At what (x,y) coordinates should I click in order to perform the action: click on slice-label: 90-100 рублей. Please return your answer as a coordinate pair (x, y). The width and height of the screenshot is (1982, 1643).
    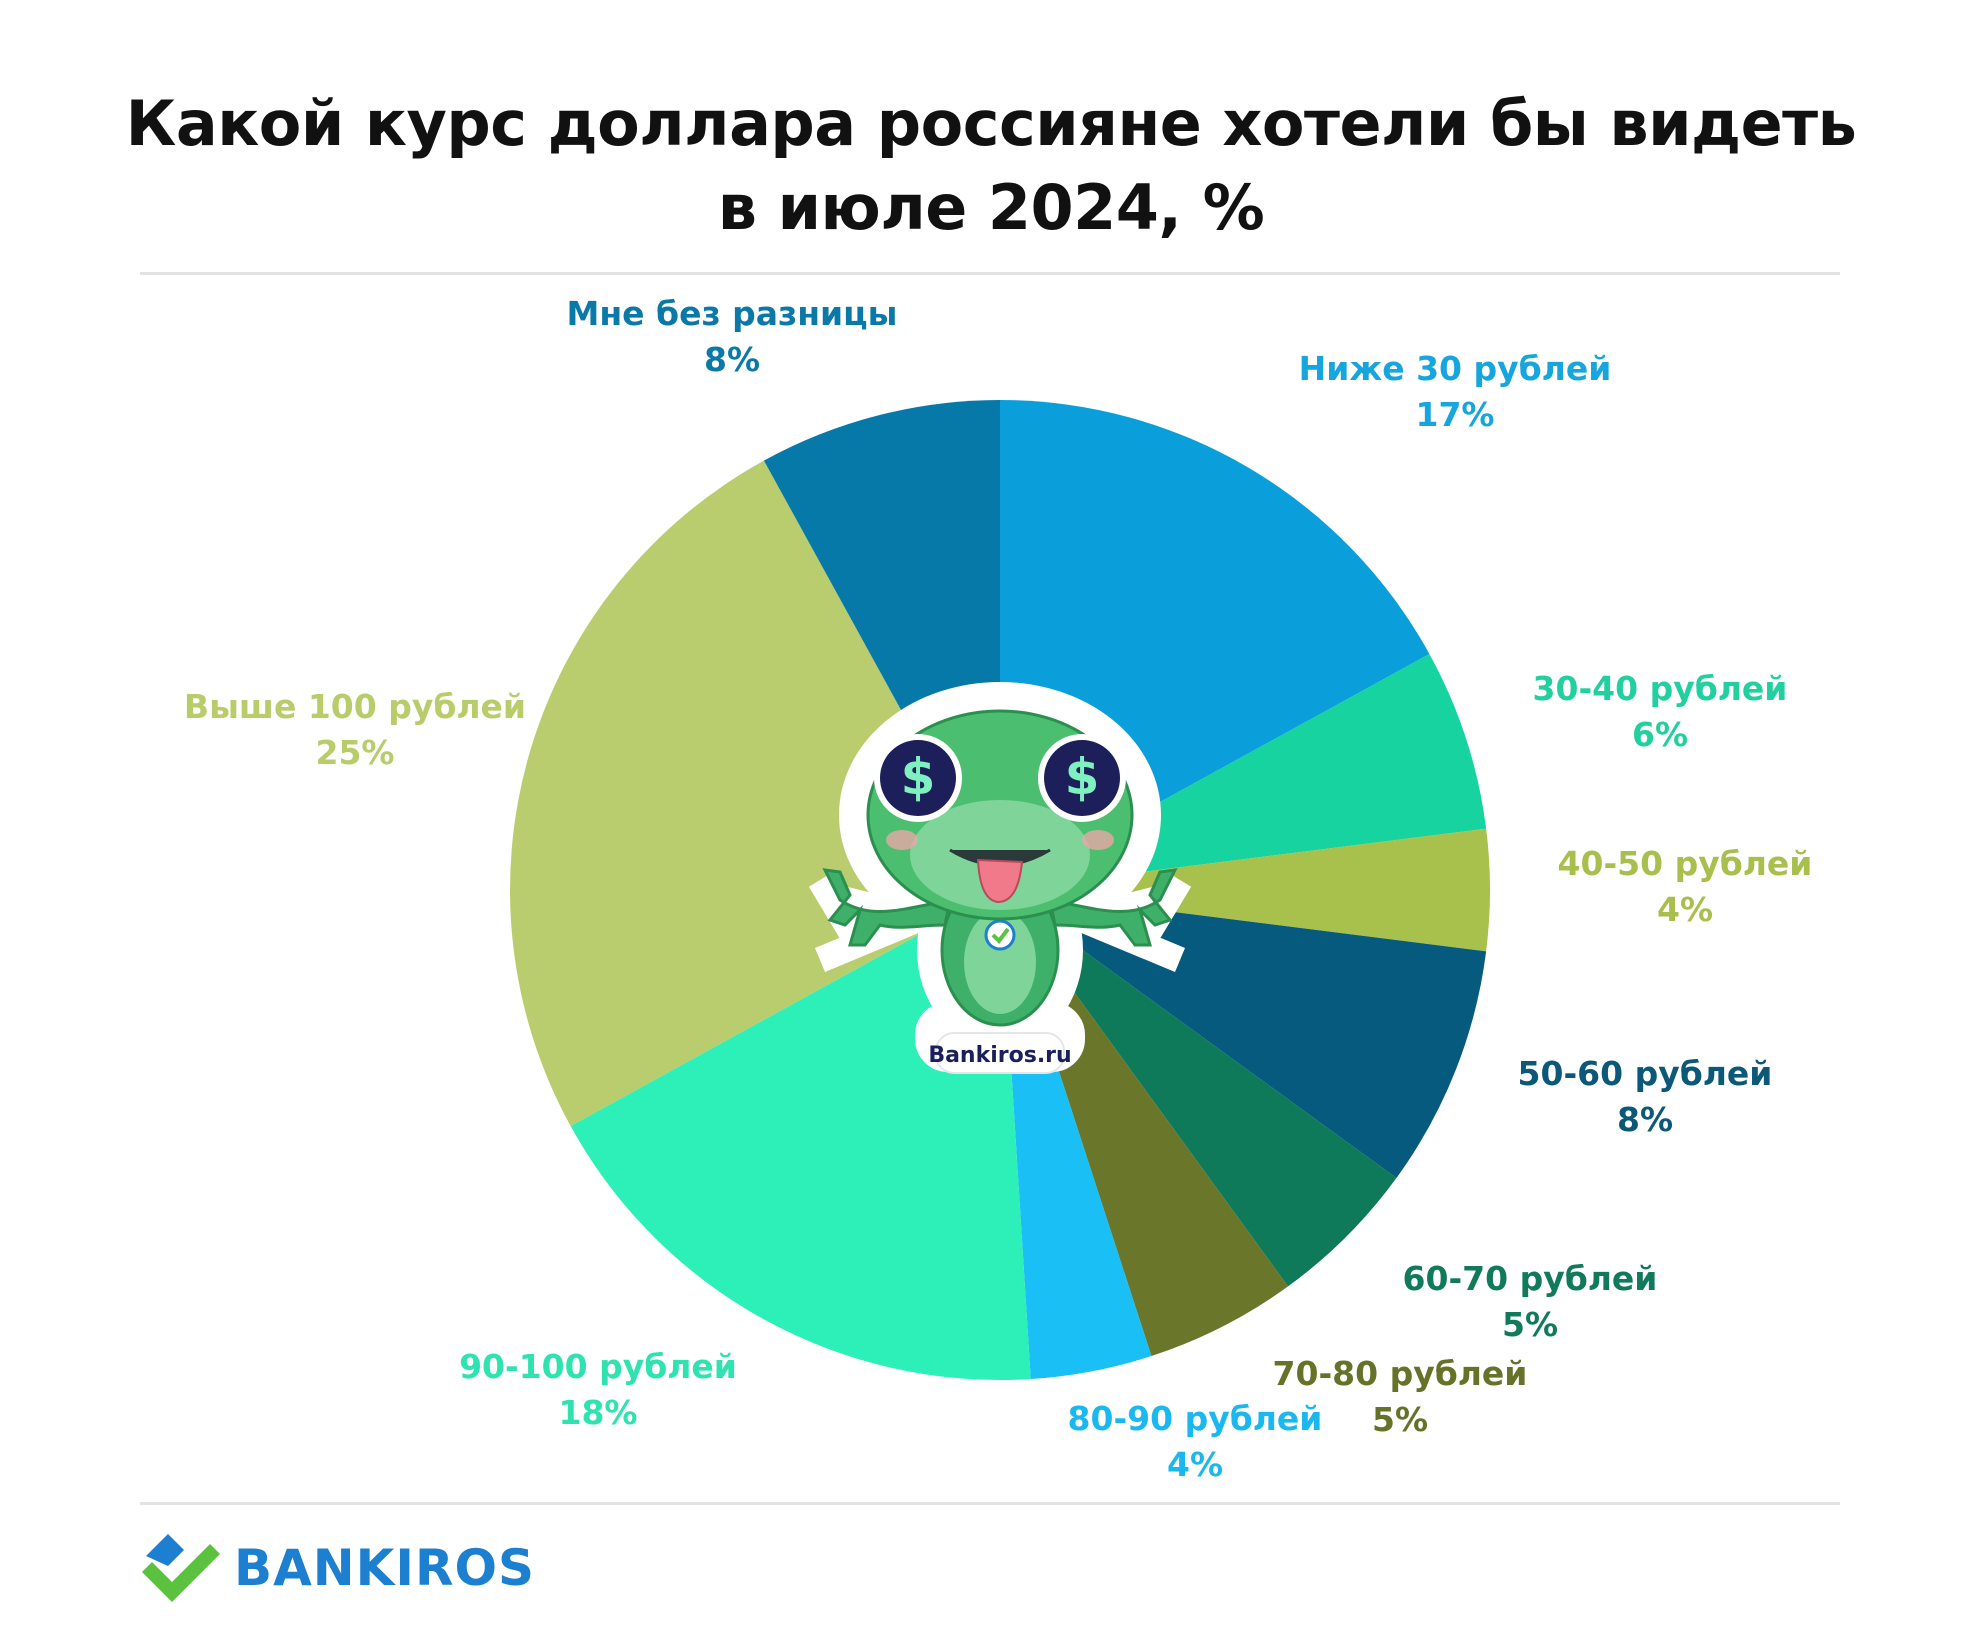
    Looking at the image, I should click on (598, 1366).